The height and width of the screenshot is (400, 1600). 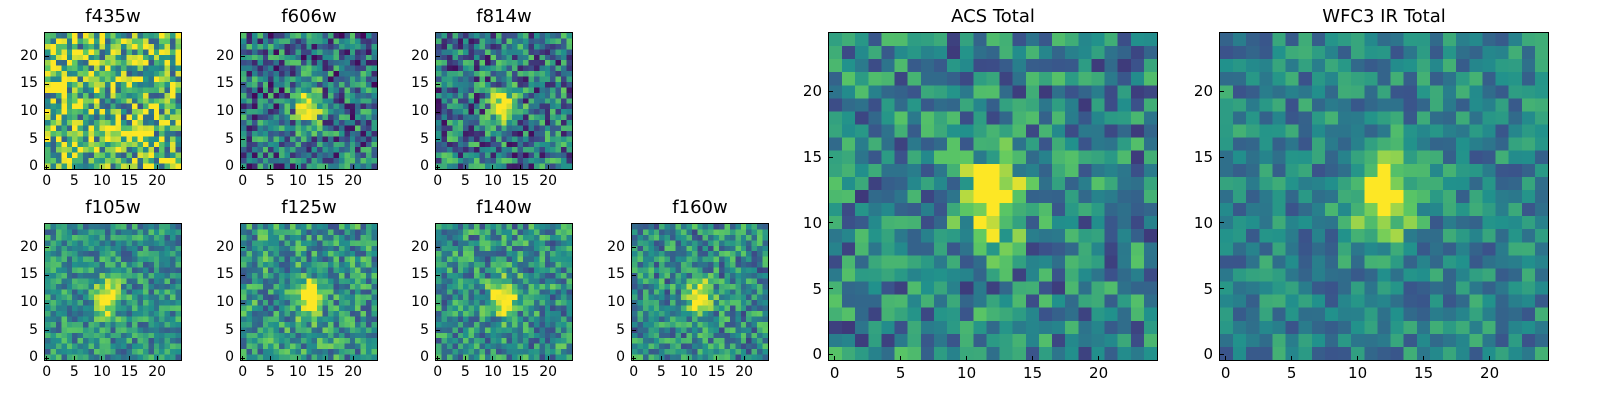 I want to click on panel-title: f140w, so click(x=504, y=207).